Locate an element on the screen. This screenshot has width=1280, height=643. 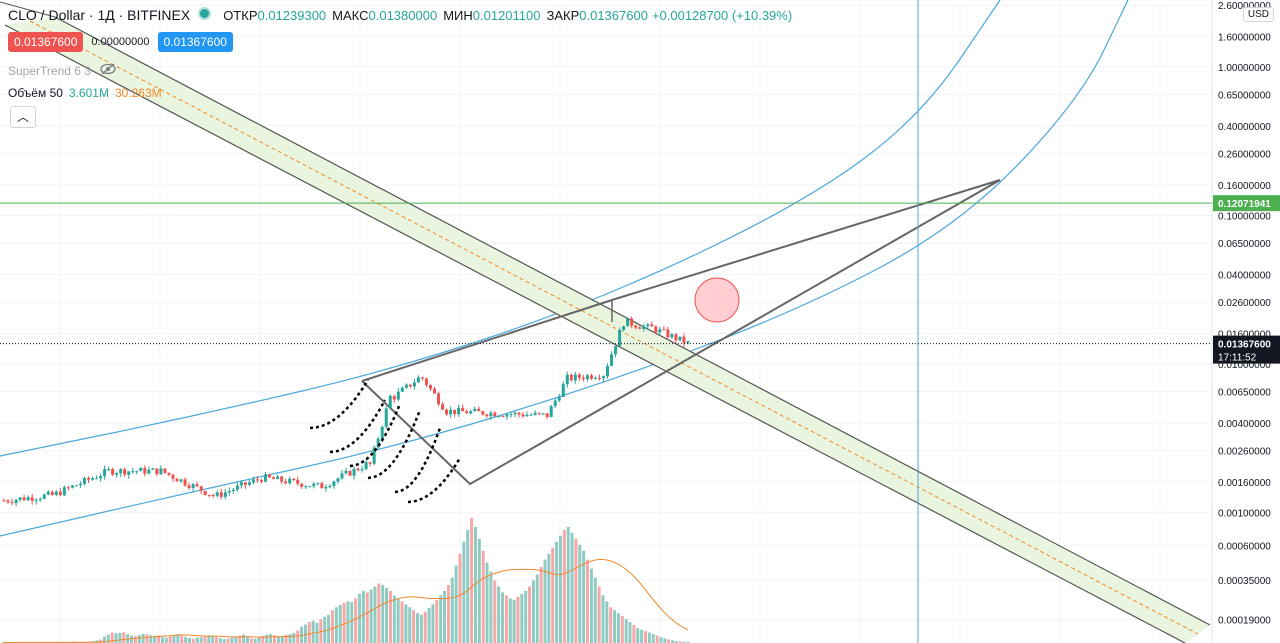
symbol-title: CLO / Dollar · 1Д · BITFINEX is located at coordinates (99, 15).